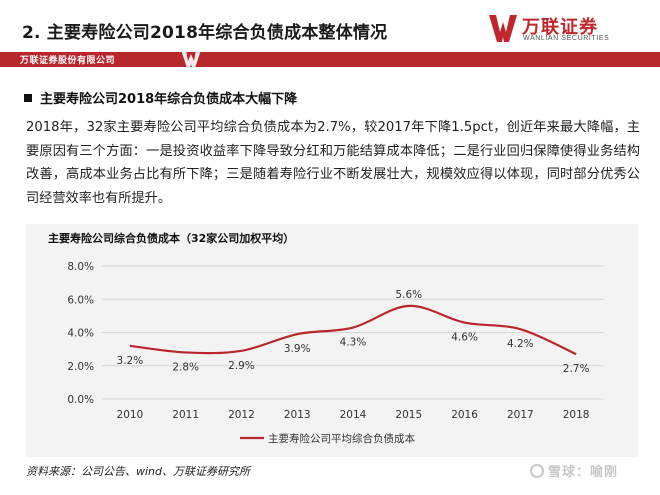  What do you see at coordinates (185, 415) in the screenshot?
I see `x-tick-label: 2011` at bounding box center [185, 415].